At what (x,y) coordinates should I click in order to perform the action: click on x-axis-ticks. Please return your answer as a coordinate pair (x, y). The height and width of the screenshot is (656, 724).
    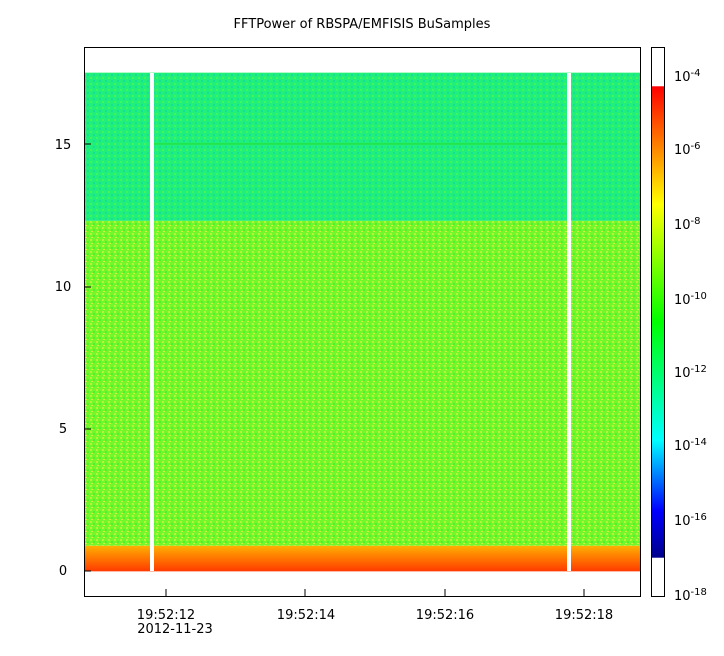
    Looking at the image, I should click on (375, 593).